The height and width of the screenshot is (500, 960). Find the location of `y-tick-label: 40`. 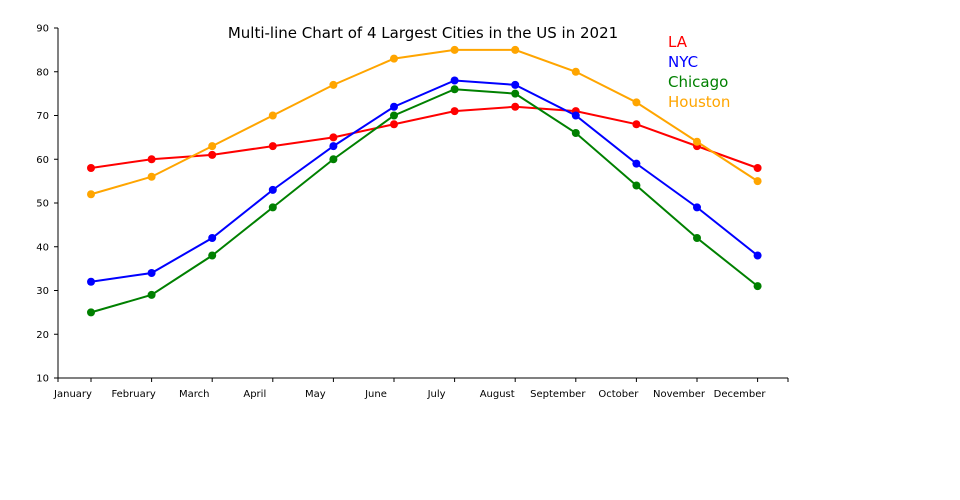

y-tick-label: 40 is located at coordinates (42, 247).